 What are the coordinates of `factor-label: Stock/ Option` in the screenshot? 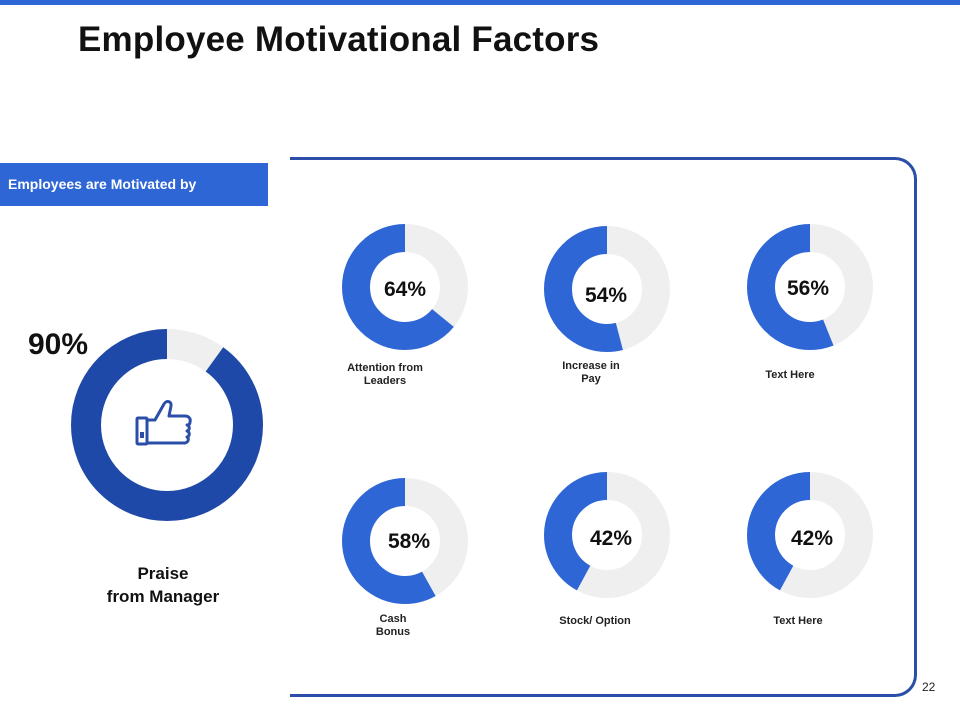 It's located at (595, 621).